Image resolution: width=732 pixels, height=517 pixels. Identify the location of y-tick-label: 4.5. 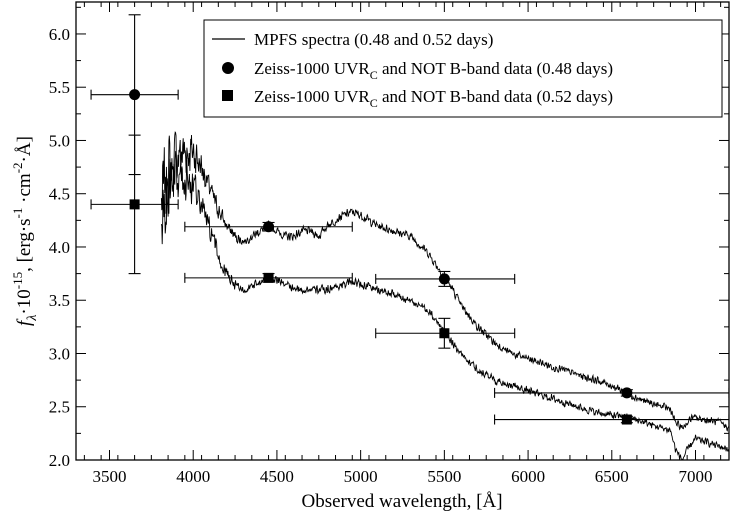
(59, 194).